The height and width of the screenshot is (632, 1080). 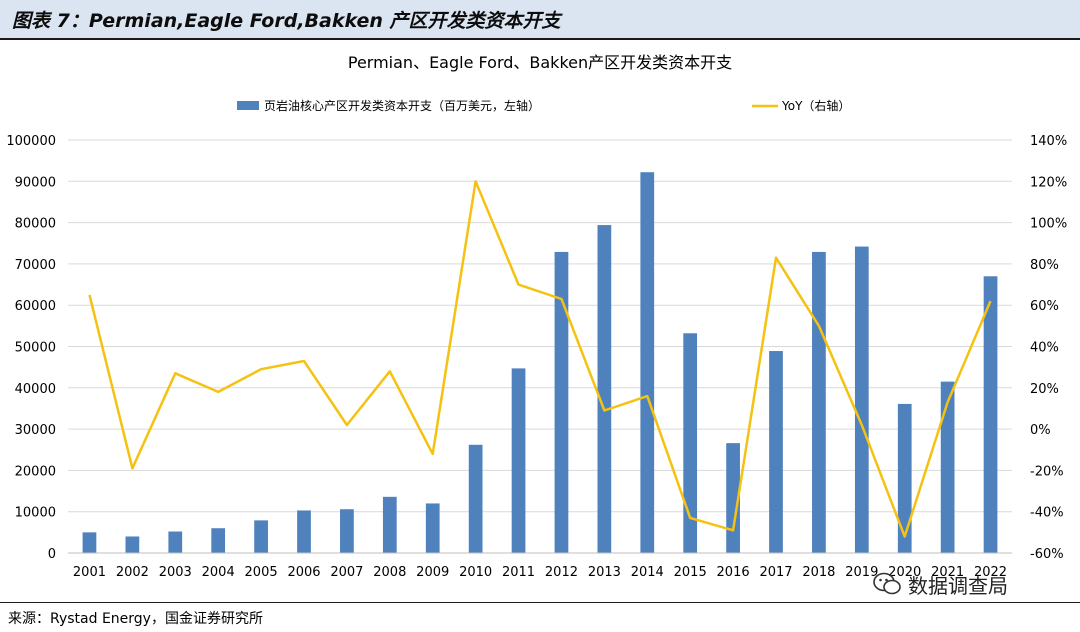 I want to click on footer-divider, so click(x=540, y=602).